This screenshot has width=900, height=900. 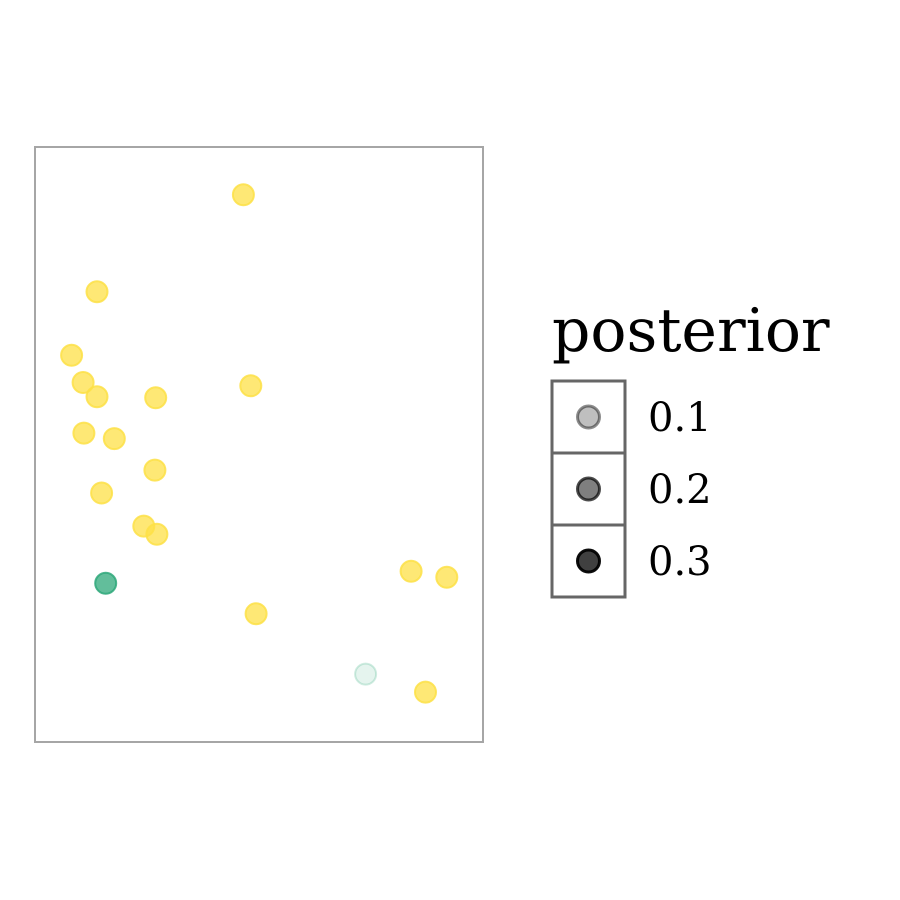 I want to click on legend-entries: 0.1 0.2 0.3, so click(x=631, y=489).